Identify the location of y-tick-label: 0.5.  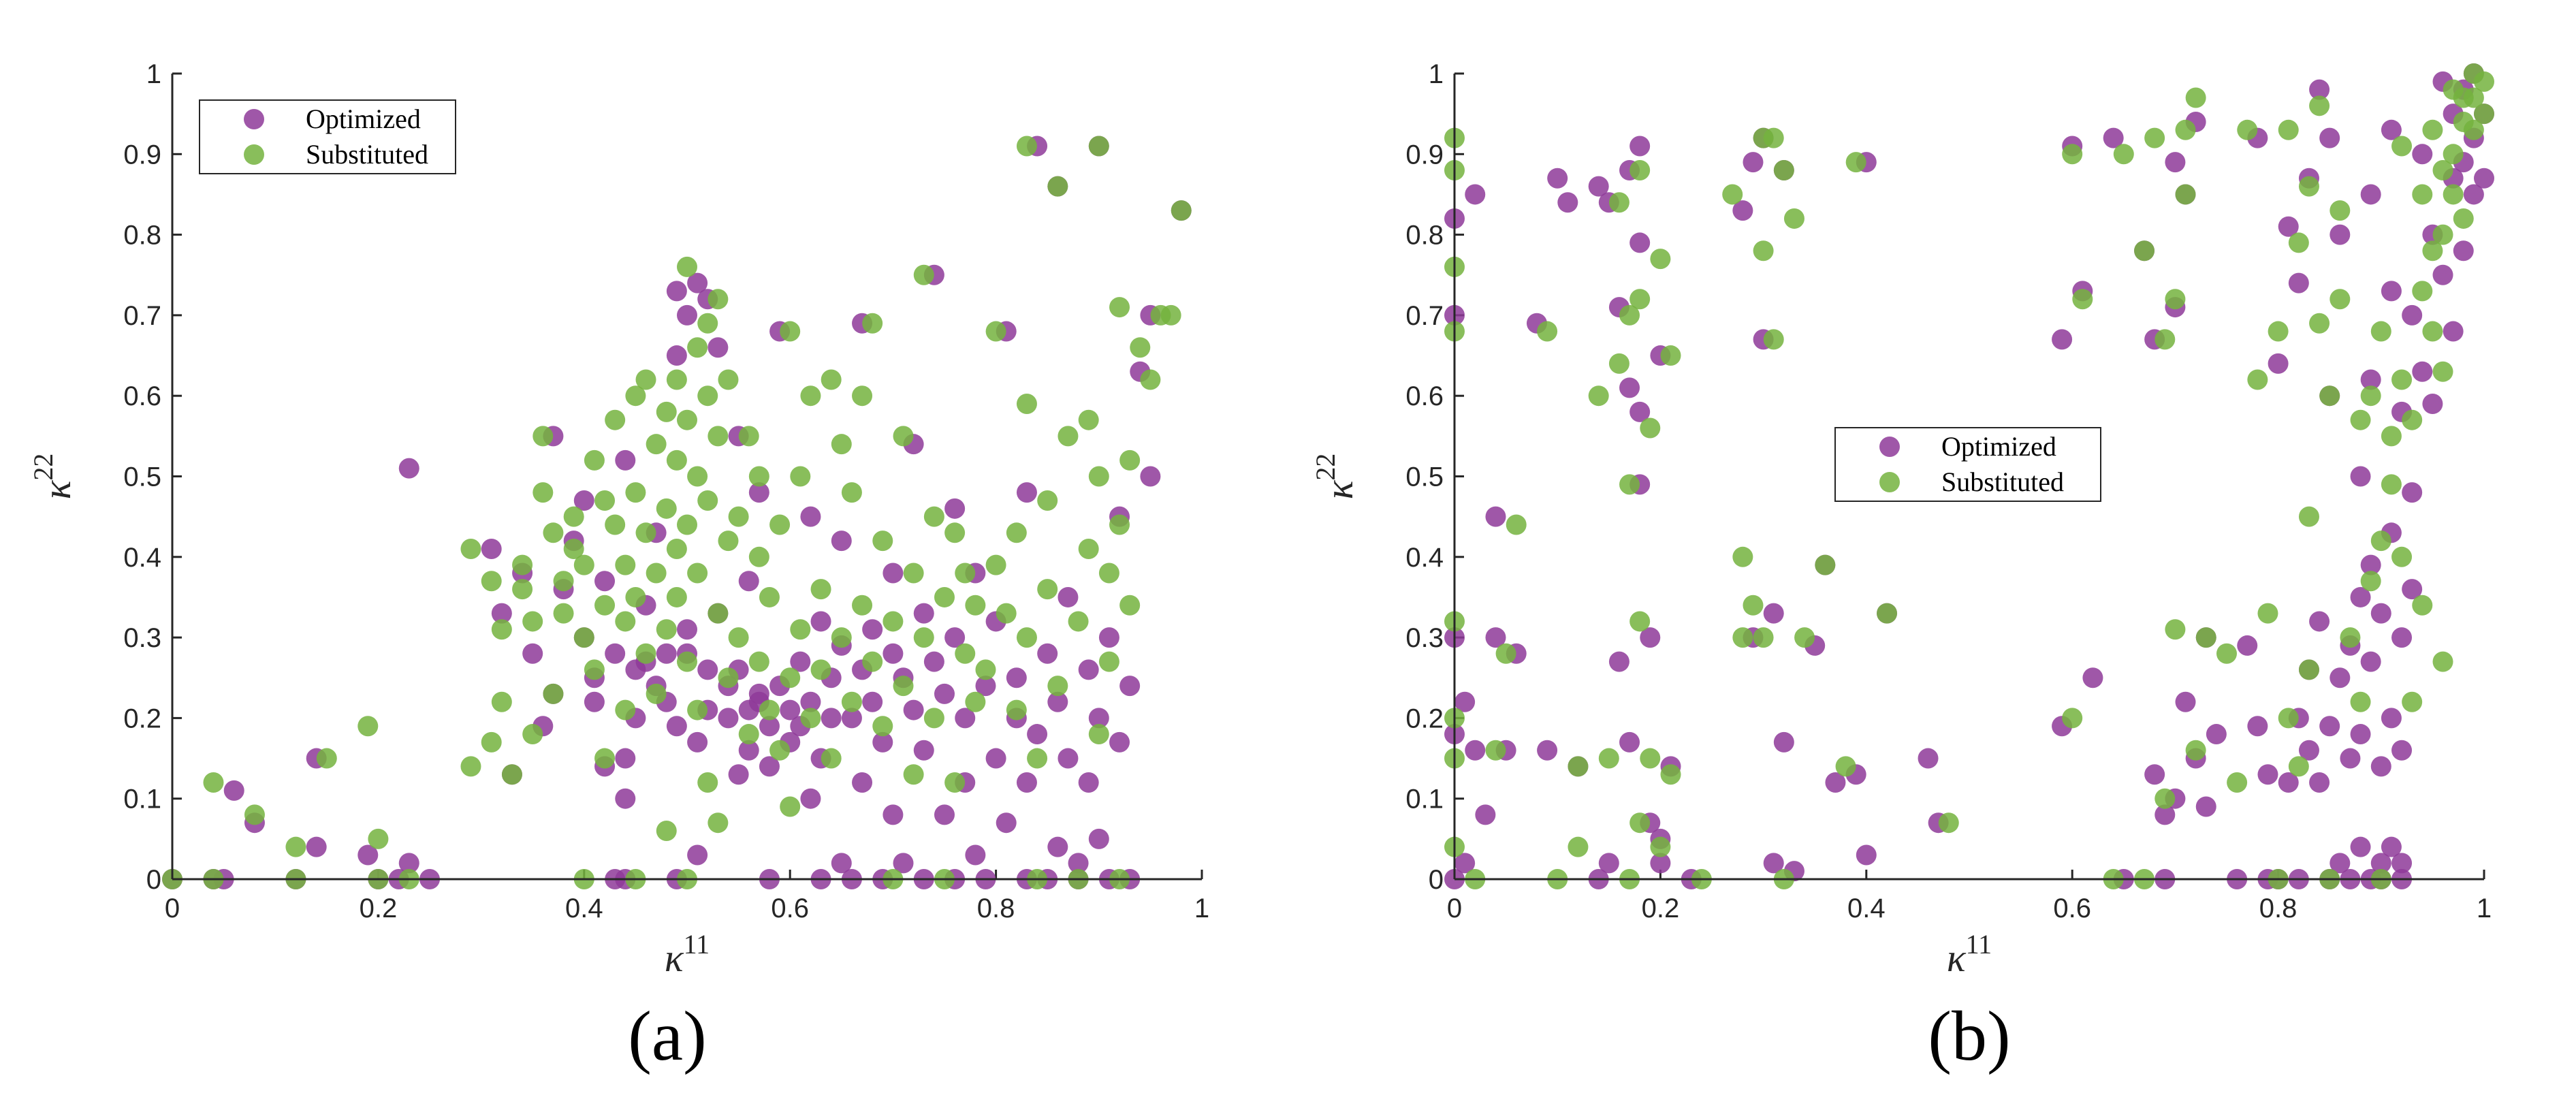
(142, 477).